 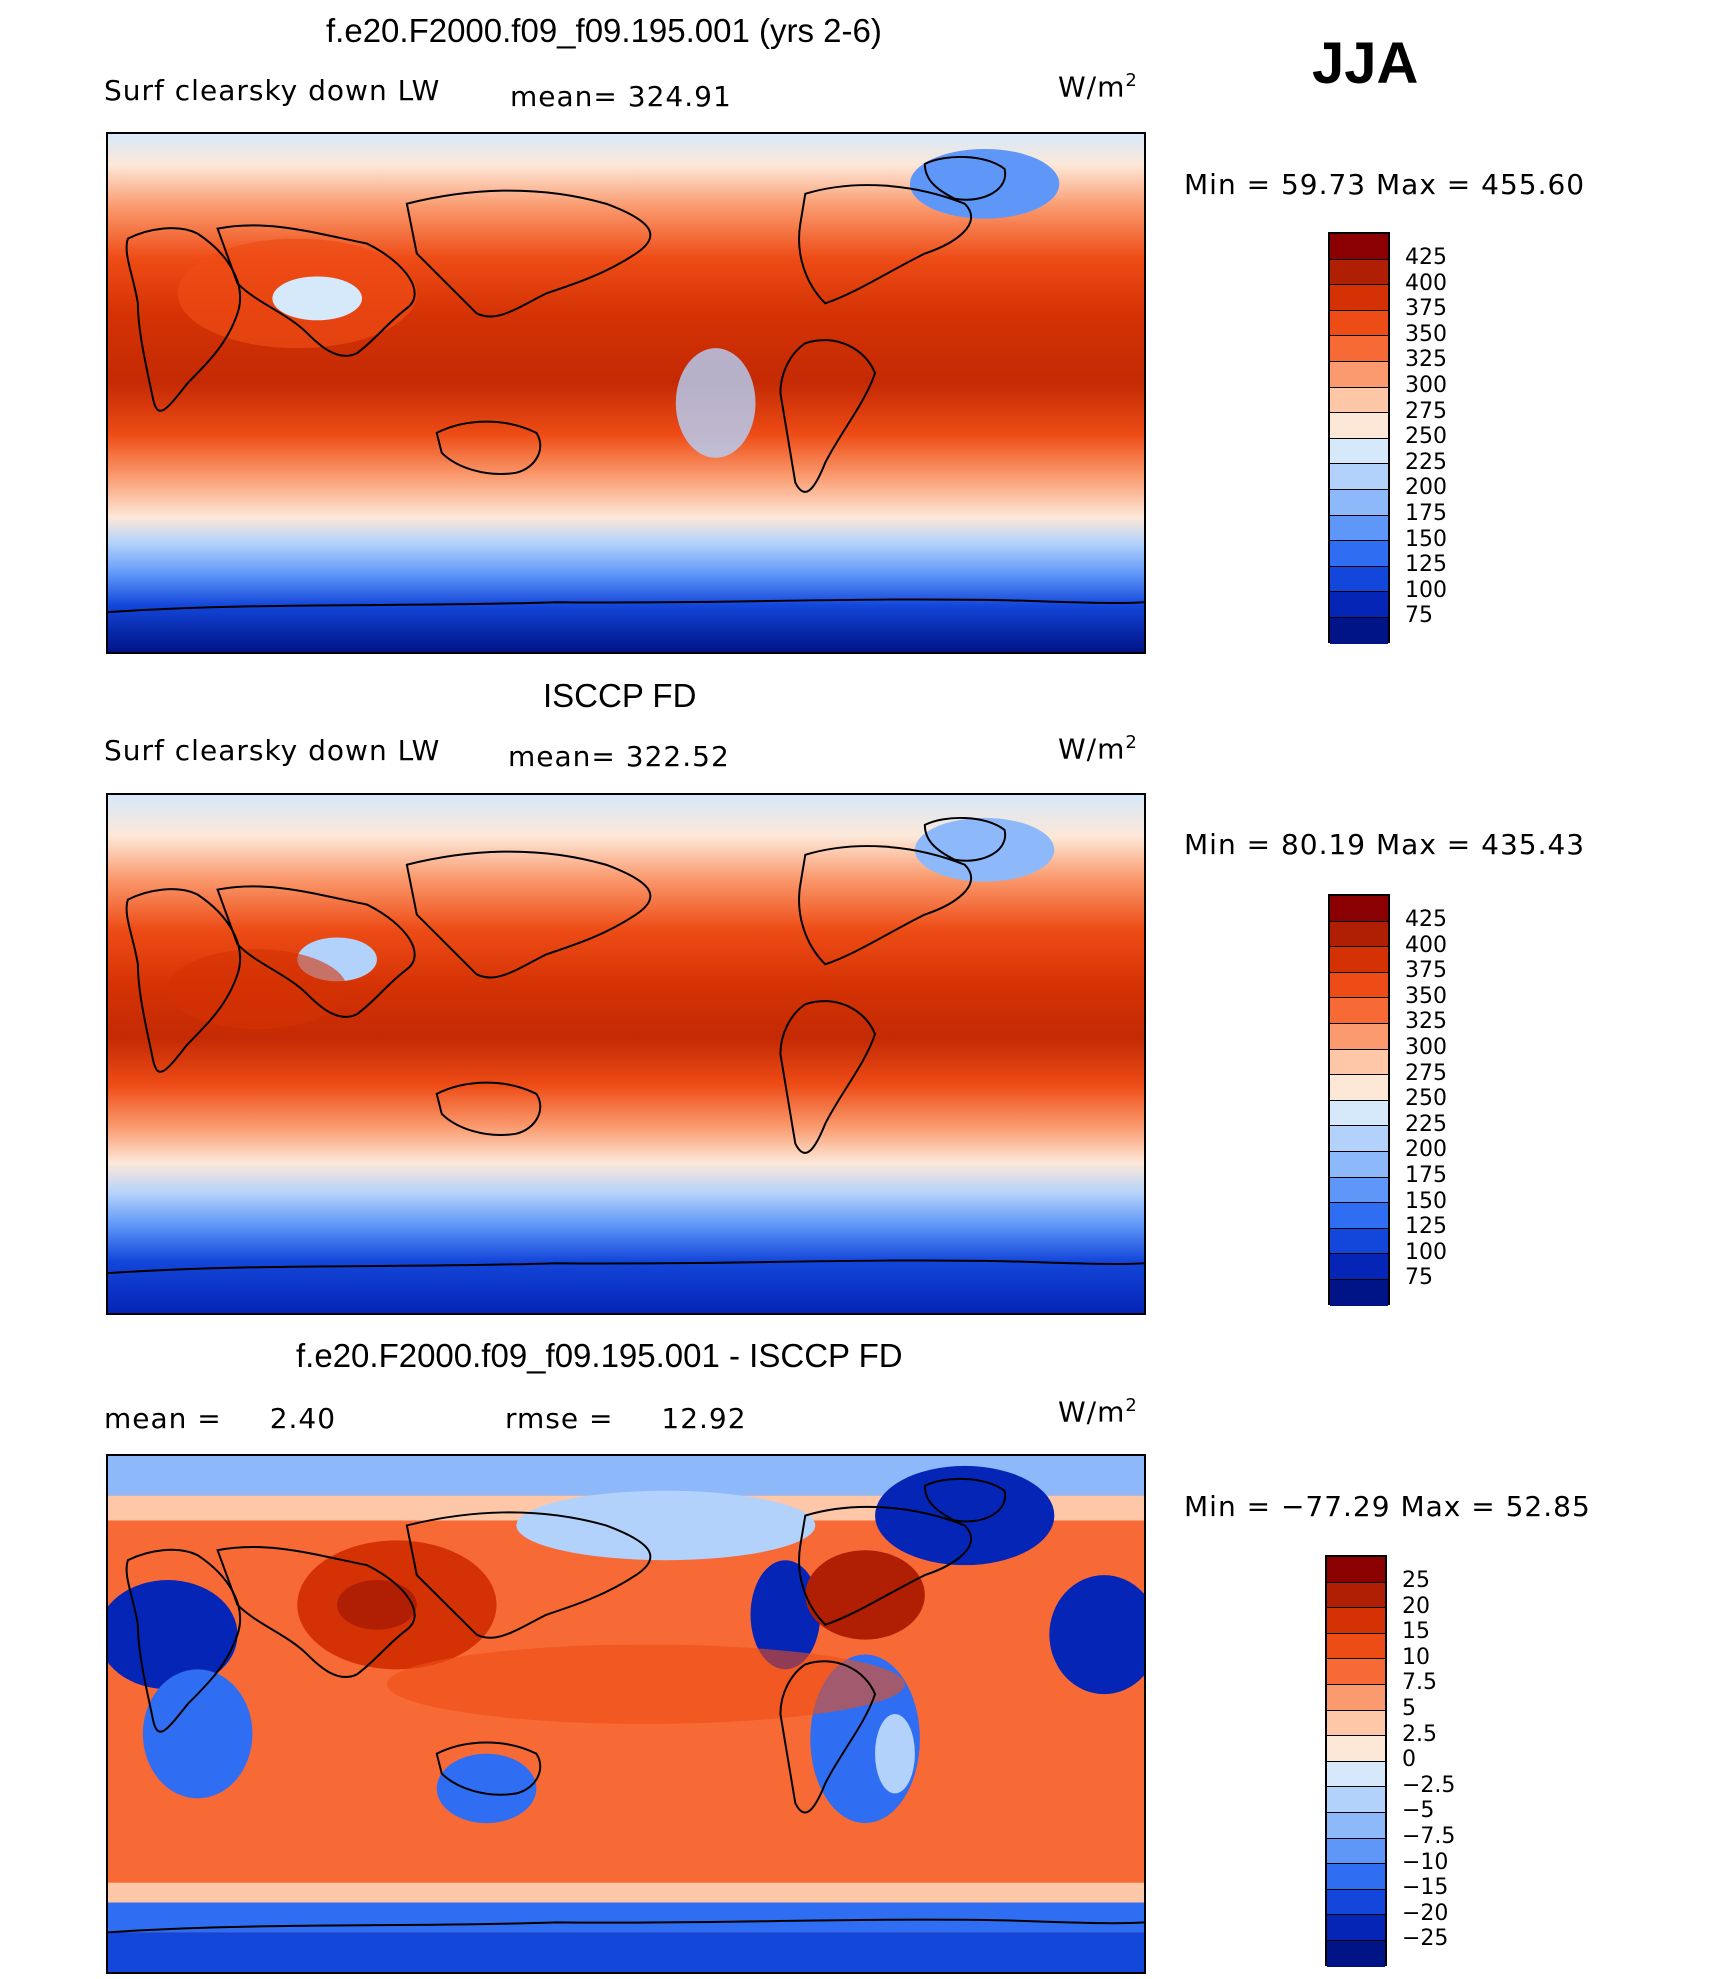 What do you see at coordinates (1416, 1657) in the screenshot?
I see `colorbar-tick: 10` at bounding box center [1416, 1657].